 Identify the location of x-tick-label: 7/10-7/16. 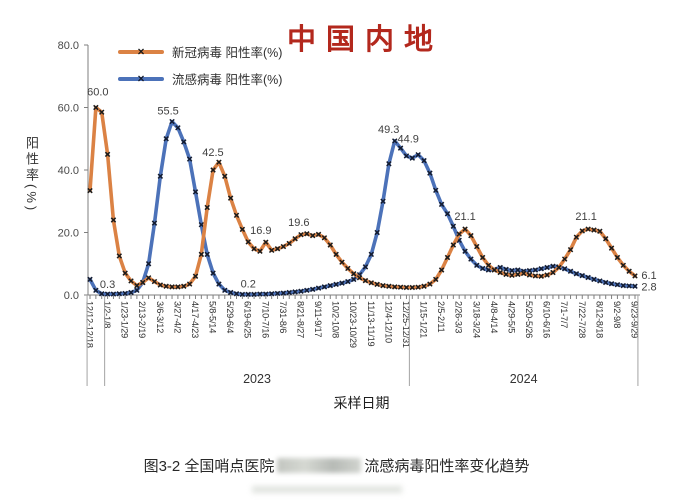
(265, 319).